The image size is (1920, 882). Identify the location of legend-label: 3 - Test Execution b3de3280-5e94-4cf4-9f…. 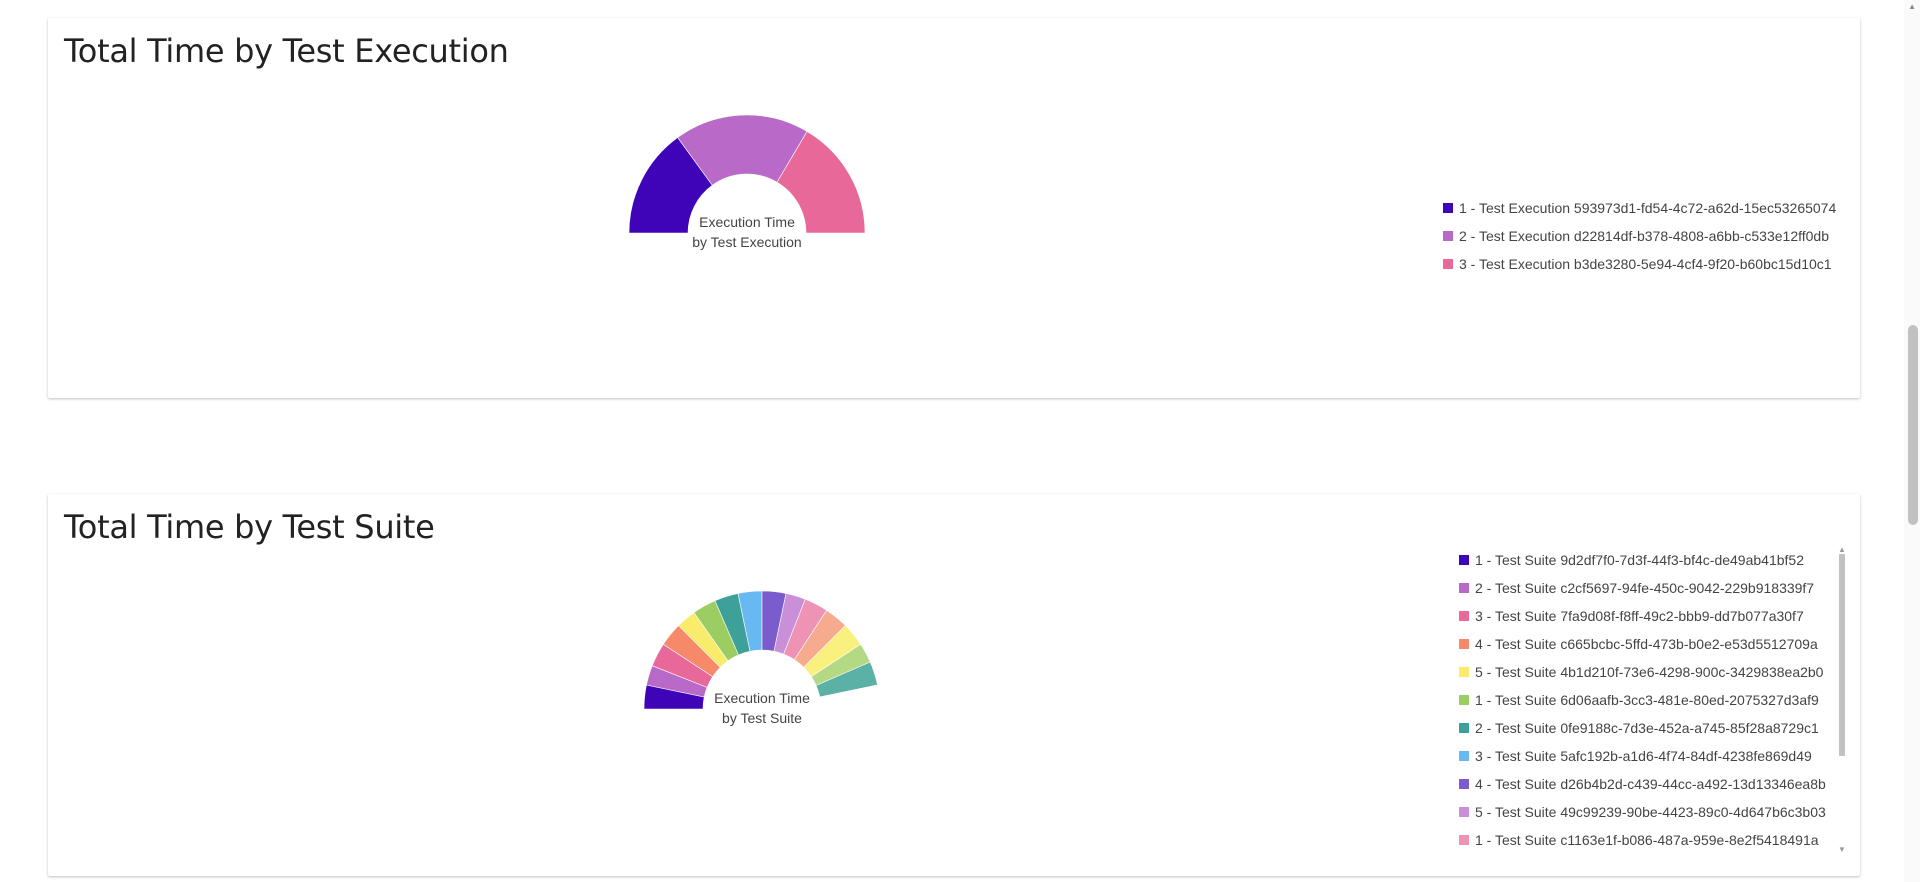
(1645, 264).